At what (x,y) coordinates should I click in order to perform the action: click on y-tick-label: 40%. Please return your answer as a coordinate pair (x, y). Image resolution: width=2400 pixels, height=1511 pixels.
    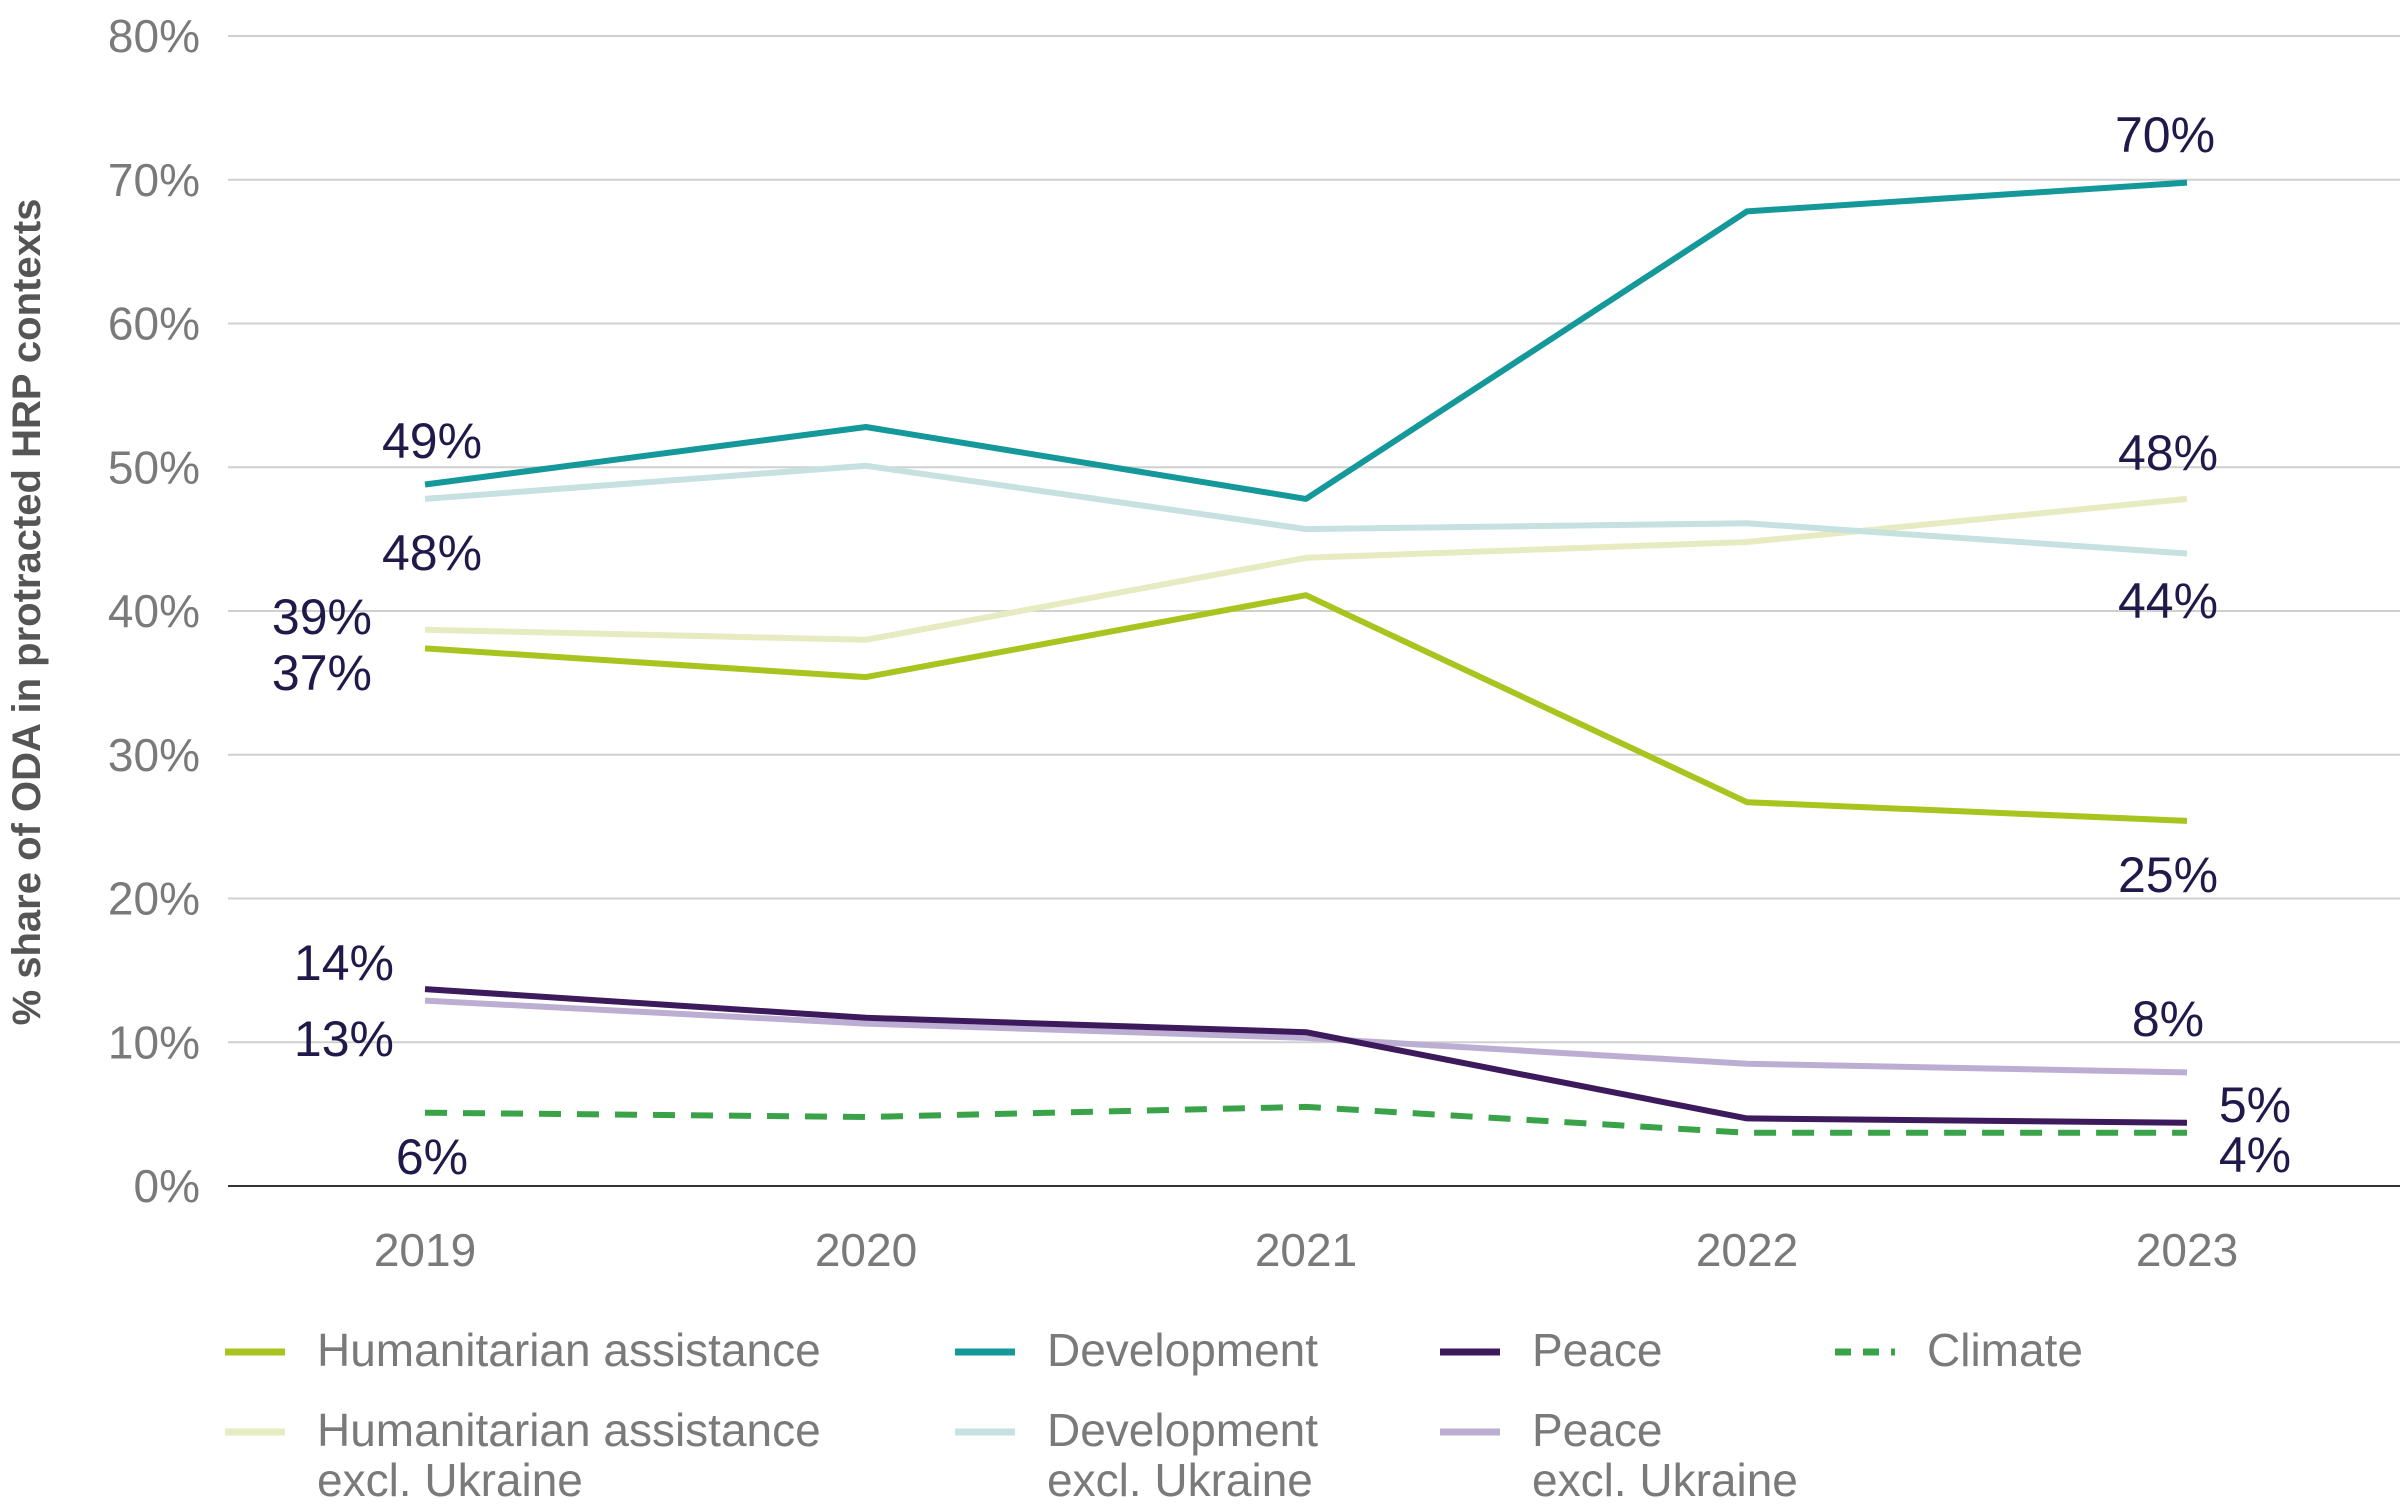
    Looking at the image, I should click on (154, 611).